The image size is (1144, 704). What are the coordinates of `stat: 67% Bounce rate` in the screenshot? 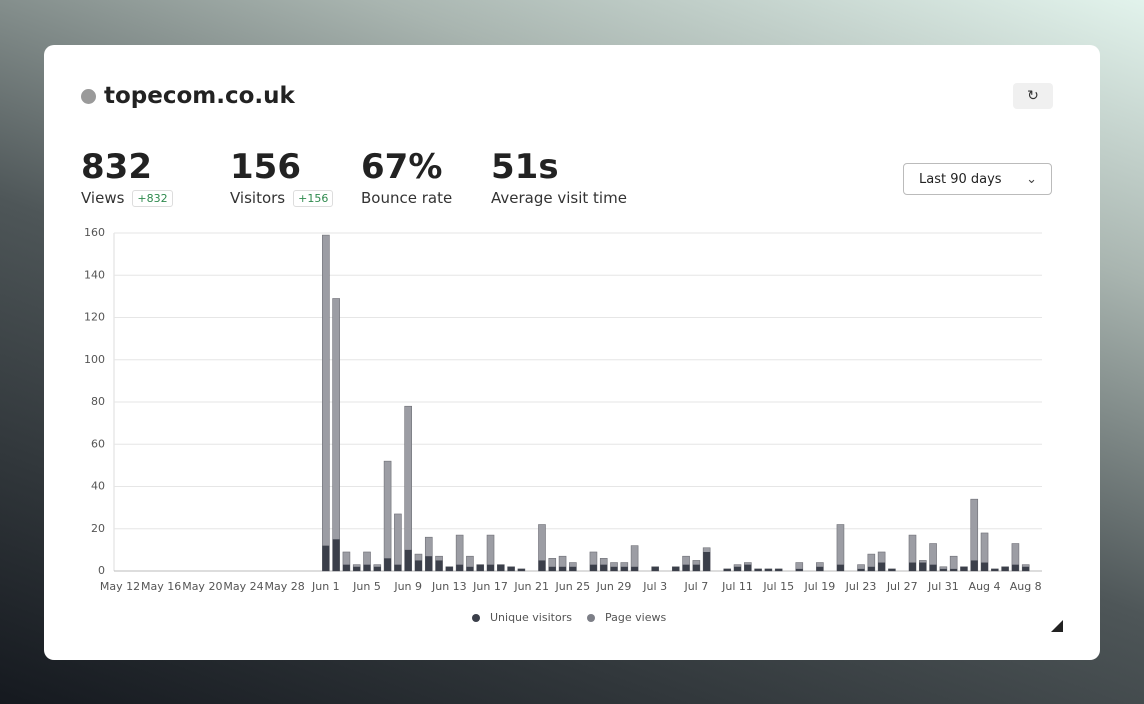 It's located at (406, 177).